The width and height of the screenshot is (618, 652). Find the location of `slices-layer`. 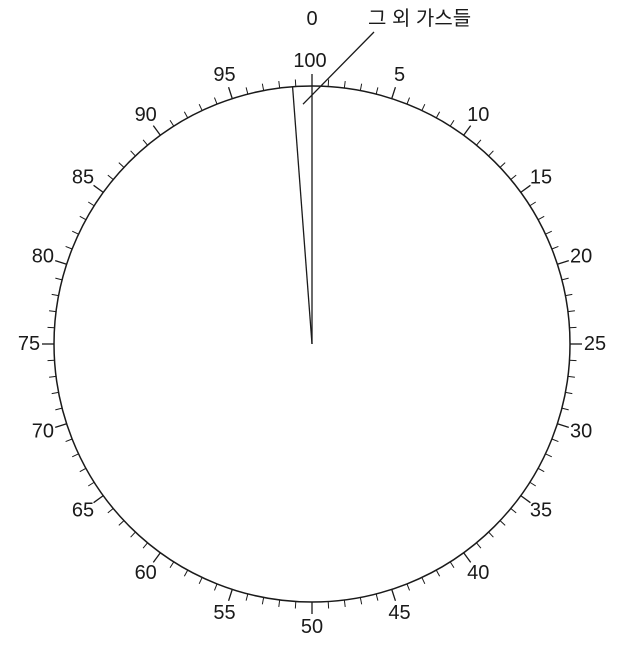

slices-layer is located at coordinates (302, 215).